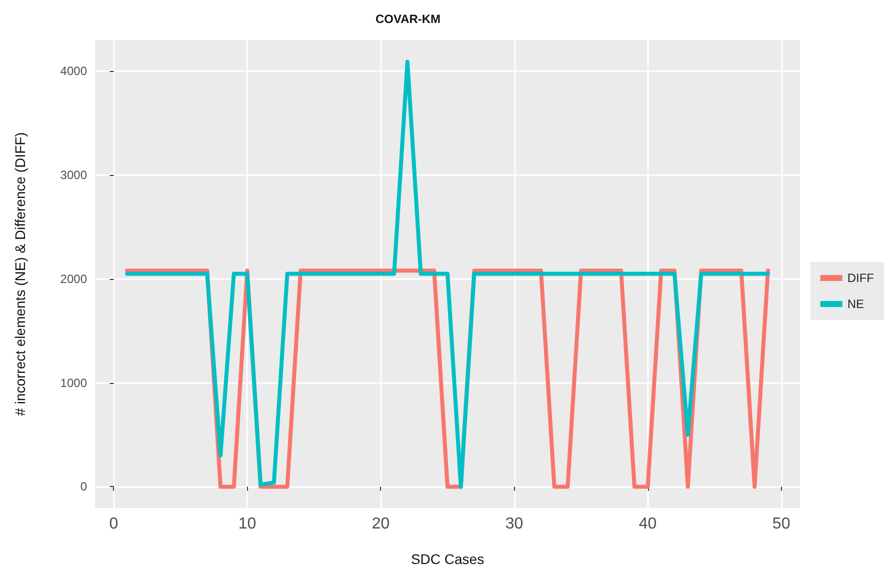  I want to click on y-axis-title: # incorrect elements (NE) & Difference (DIFF), so click(20, 274).